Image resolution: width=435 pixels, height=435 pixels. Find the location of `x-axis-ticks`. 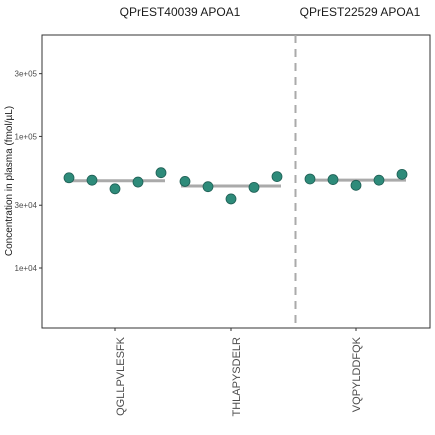

x-axis-ticks is located at coordinates (235, 329).